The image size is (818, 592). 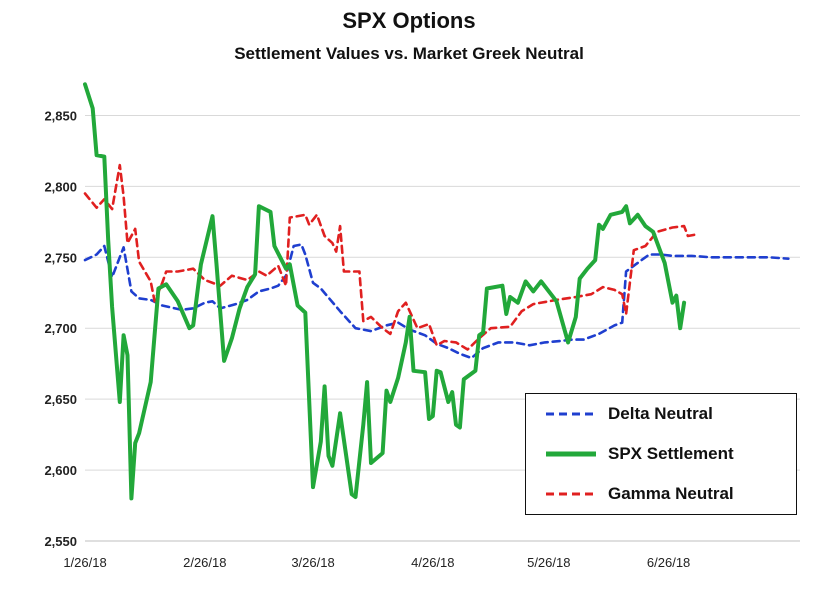 What do you see at coordinates (571, 454) in the screenshot?
I see `legend-swatch-spx-settlement` at bounding box center [571, 454].